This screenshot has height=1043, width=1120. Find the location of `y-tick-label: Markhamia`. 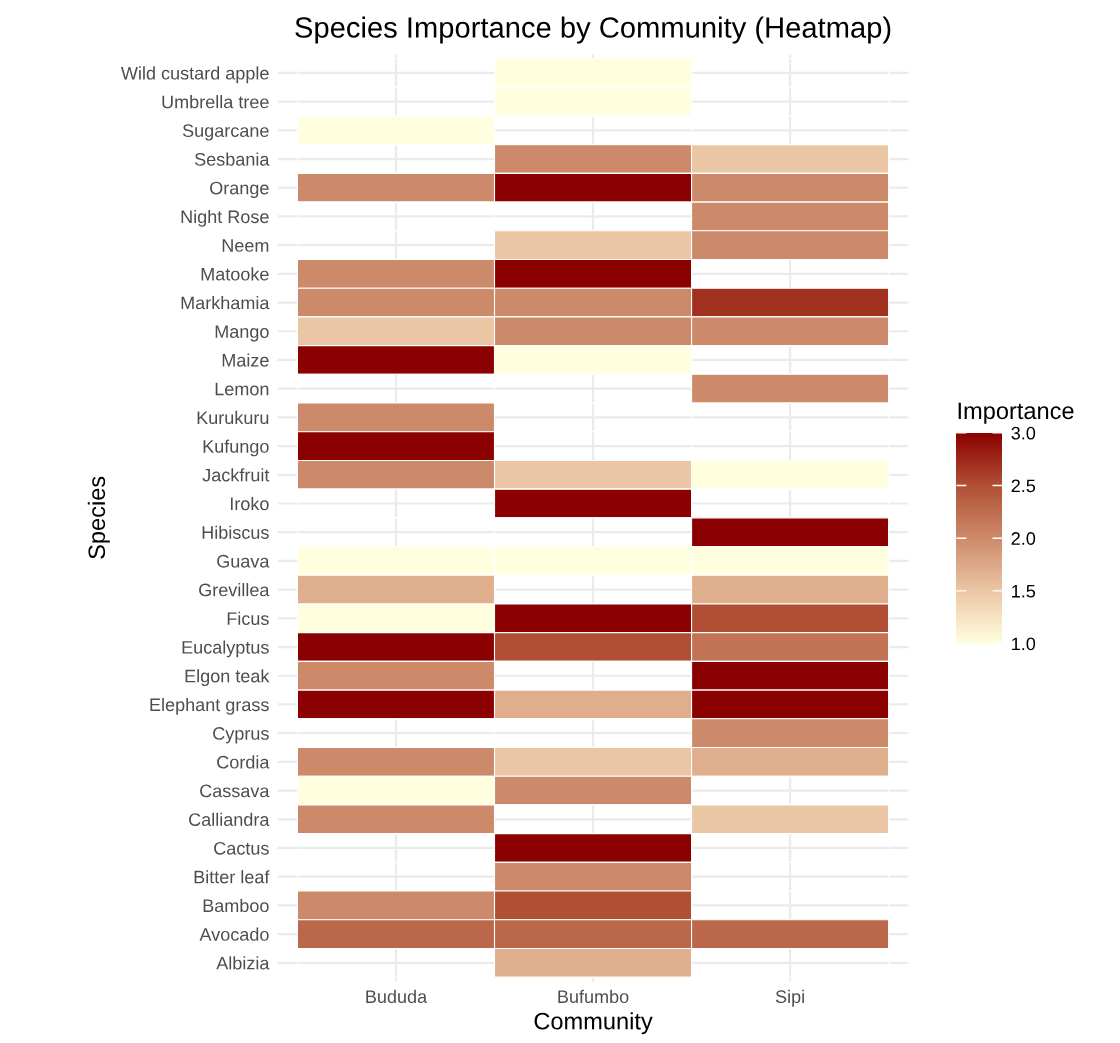

y-tick-label: Markhamia is located at coordinates (225, 303).